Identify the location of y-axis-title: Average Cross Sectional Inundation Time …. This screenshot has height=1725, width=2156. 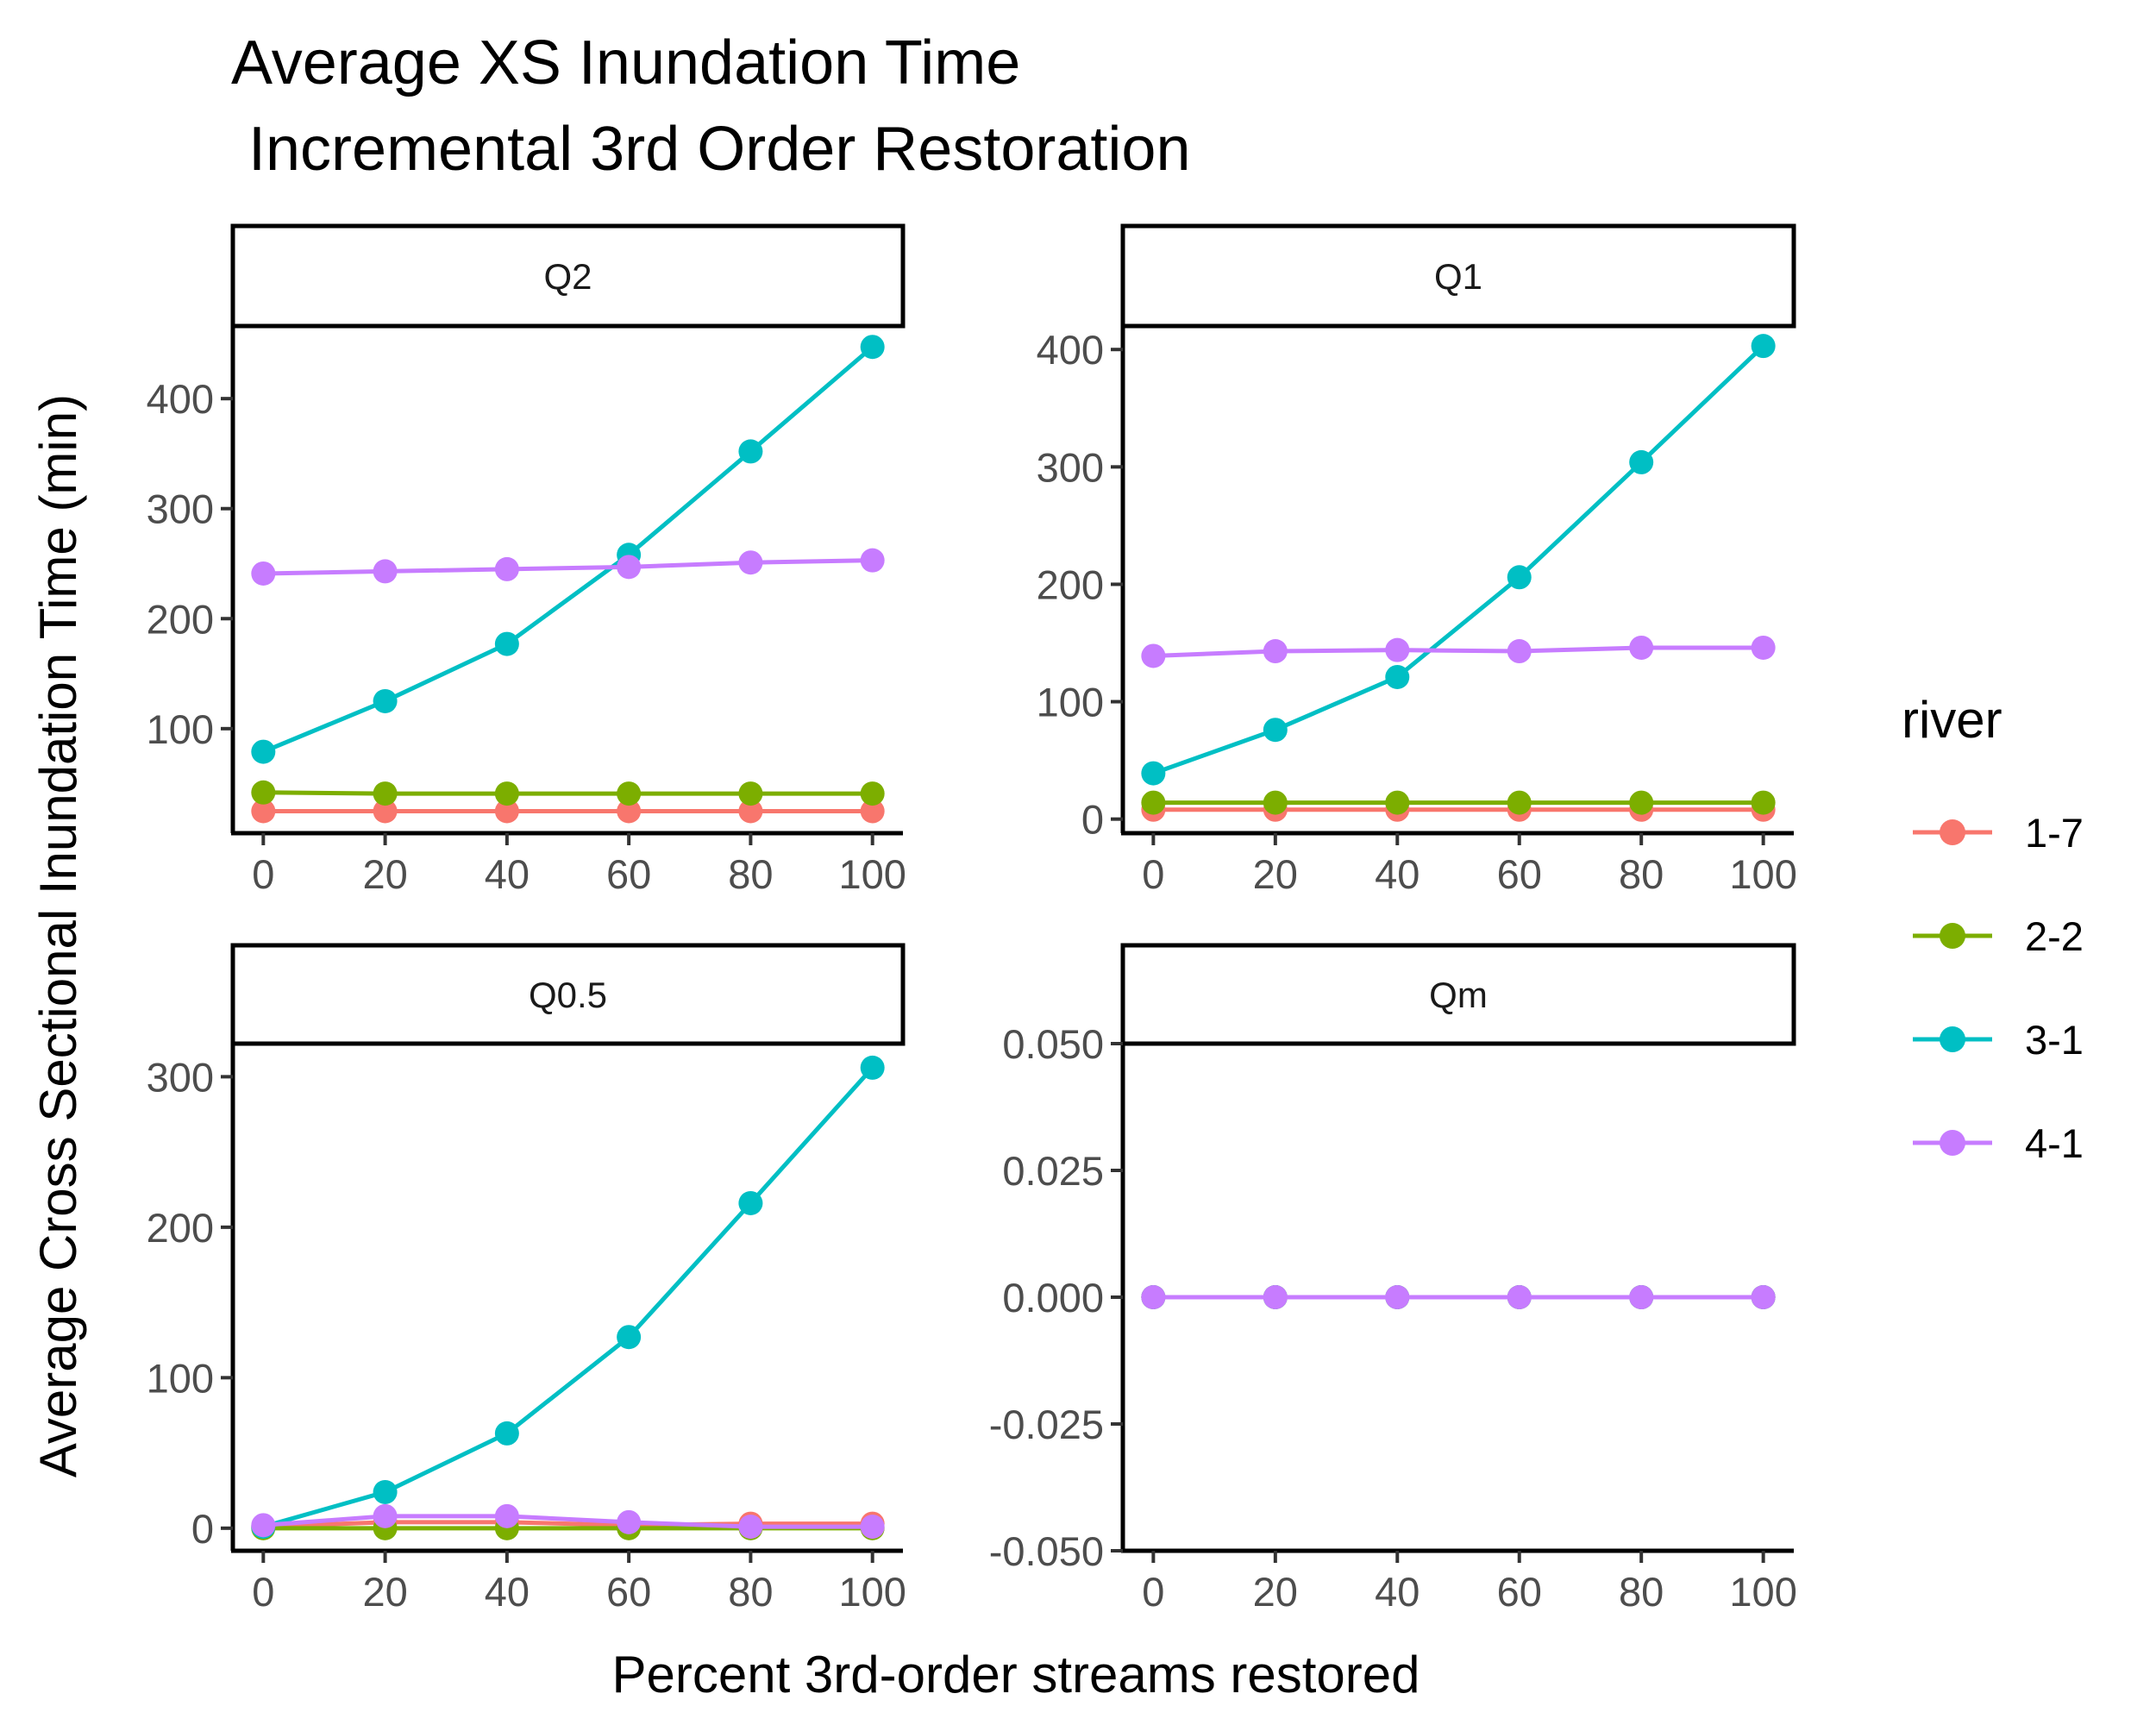
(58, 935).